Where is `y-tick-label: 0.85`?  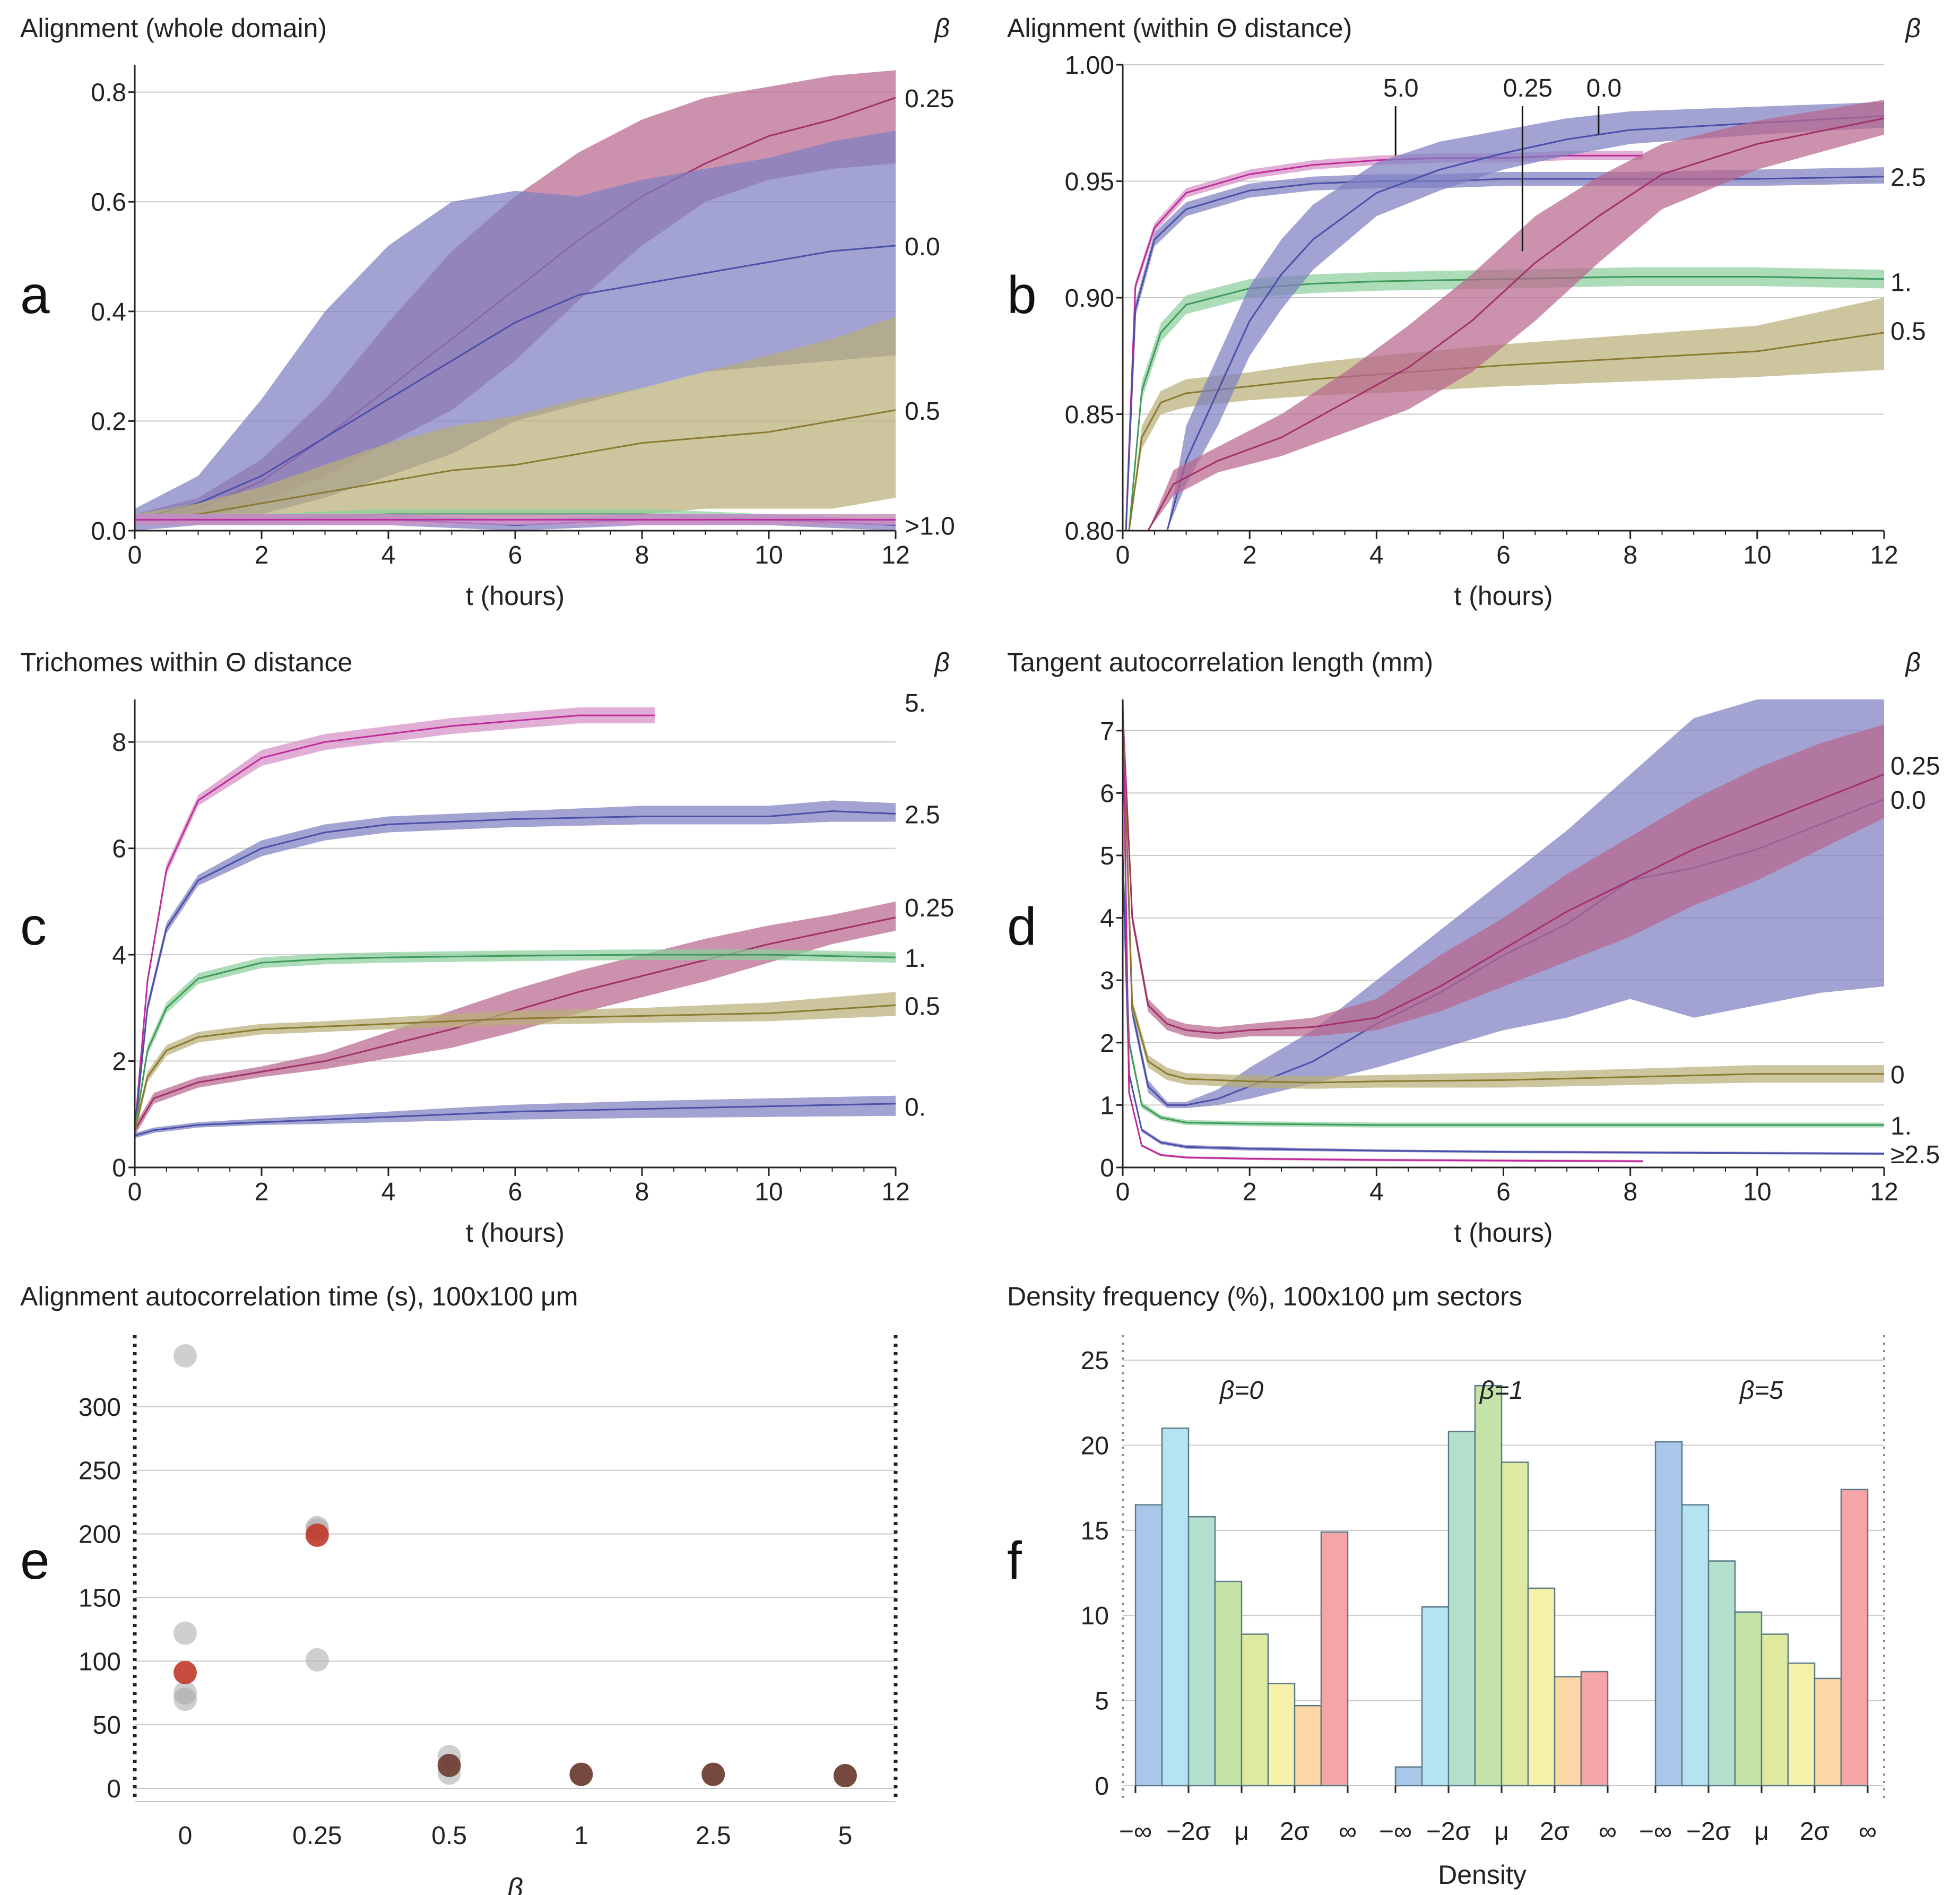 y-tick-label: 0.85 is located at coordinates (1089, 415).